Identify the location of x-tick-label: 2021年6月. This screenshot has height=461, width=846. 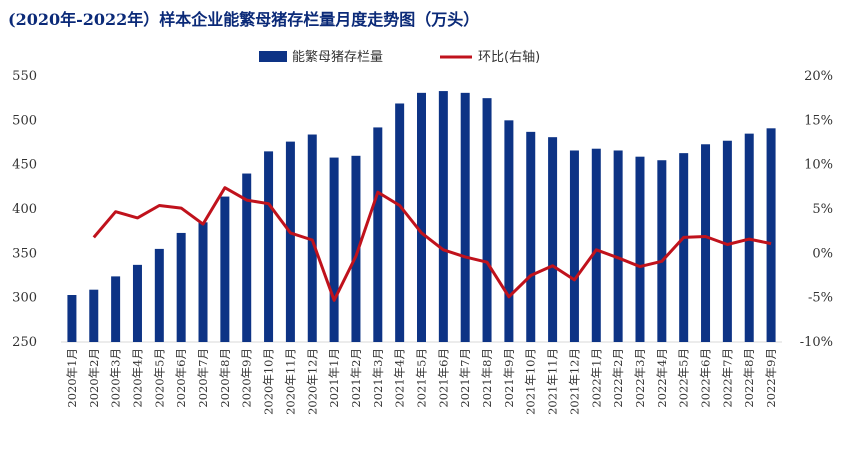
(443, 378).